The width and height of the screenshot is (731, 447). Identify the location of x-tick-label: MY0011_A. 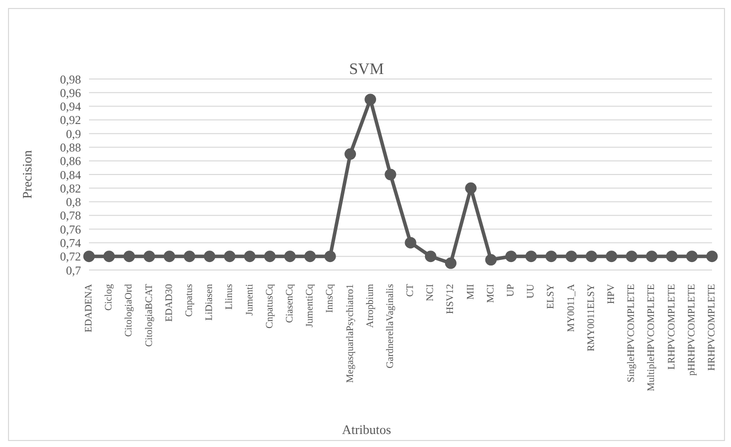
(571, 307).